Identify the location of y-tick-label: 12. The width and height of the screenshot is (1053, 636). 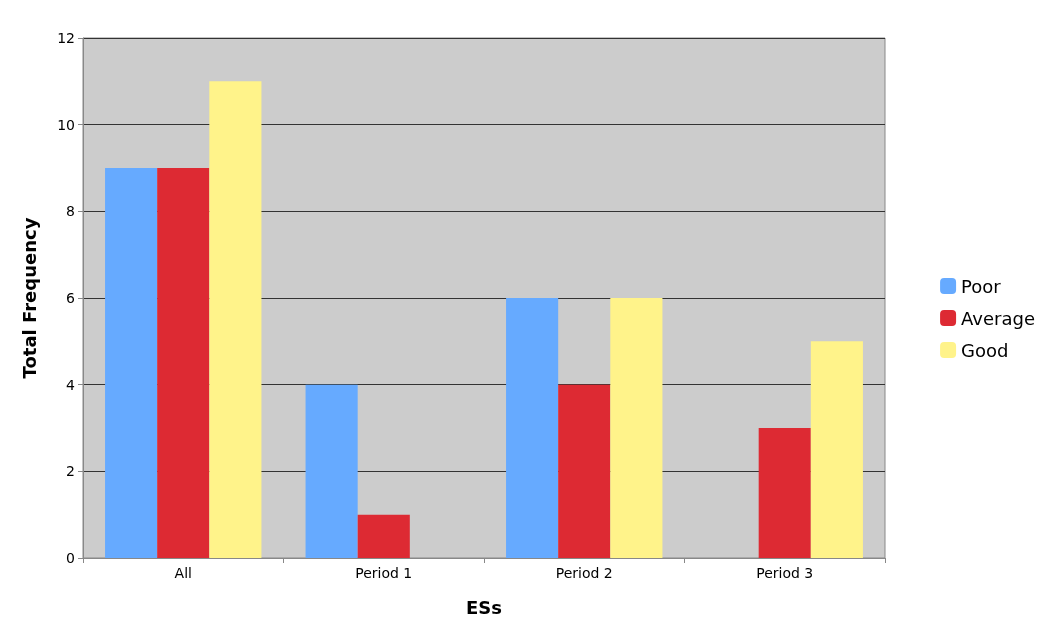
(66, 38).